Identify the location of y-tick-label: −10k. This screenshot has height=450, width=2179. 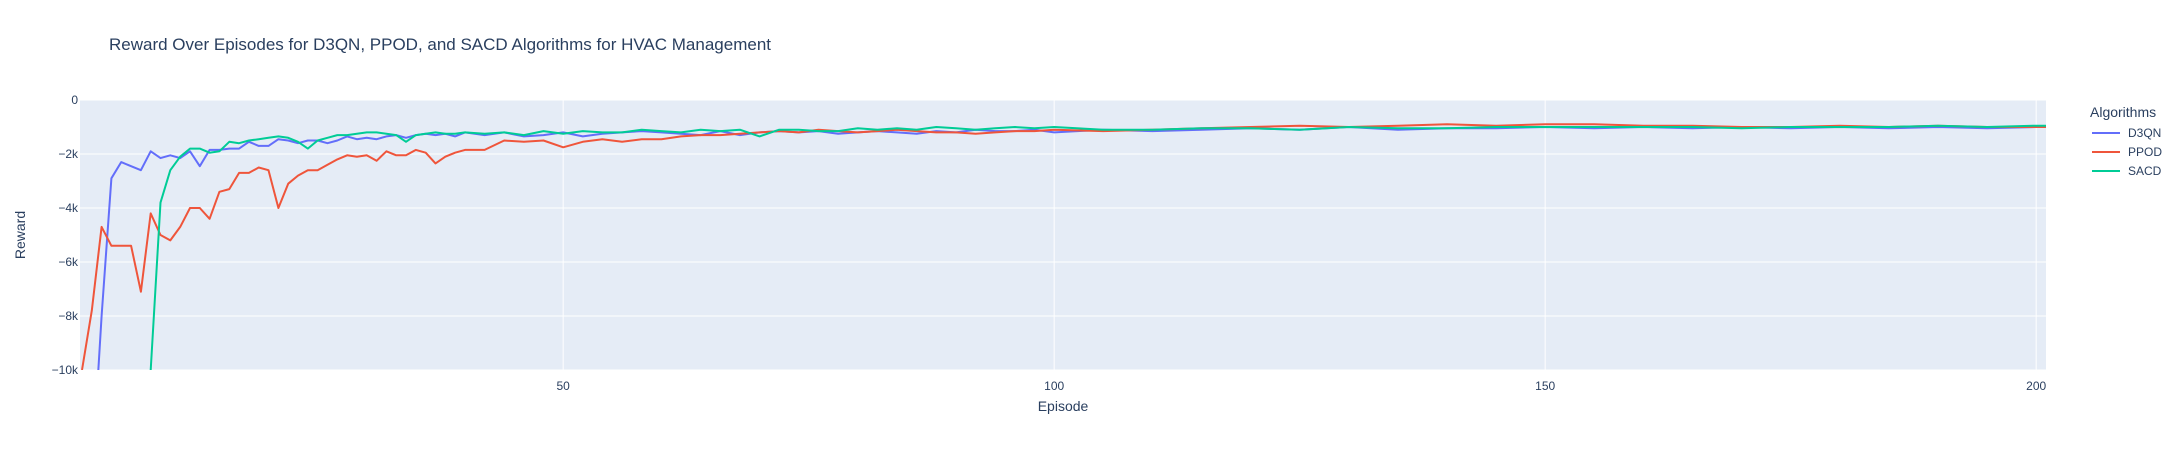
(65, 370).